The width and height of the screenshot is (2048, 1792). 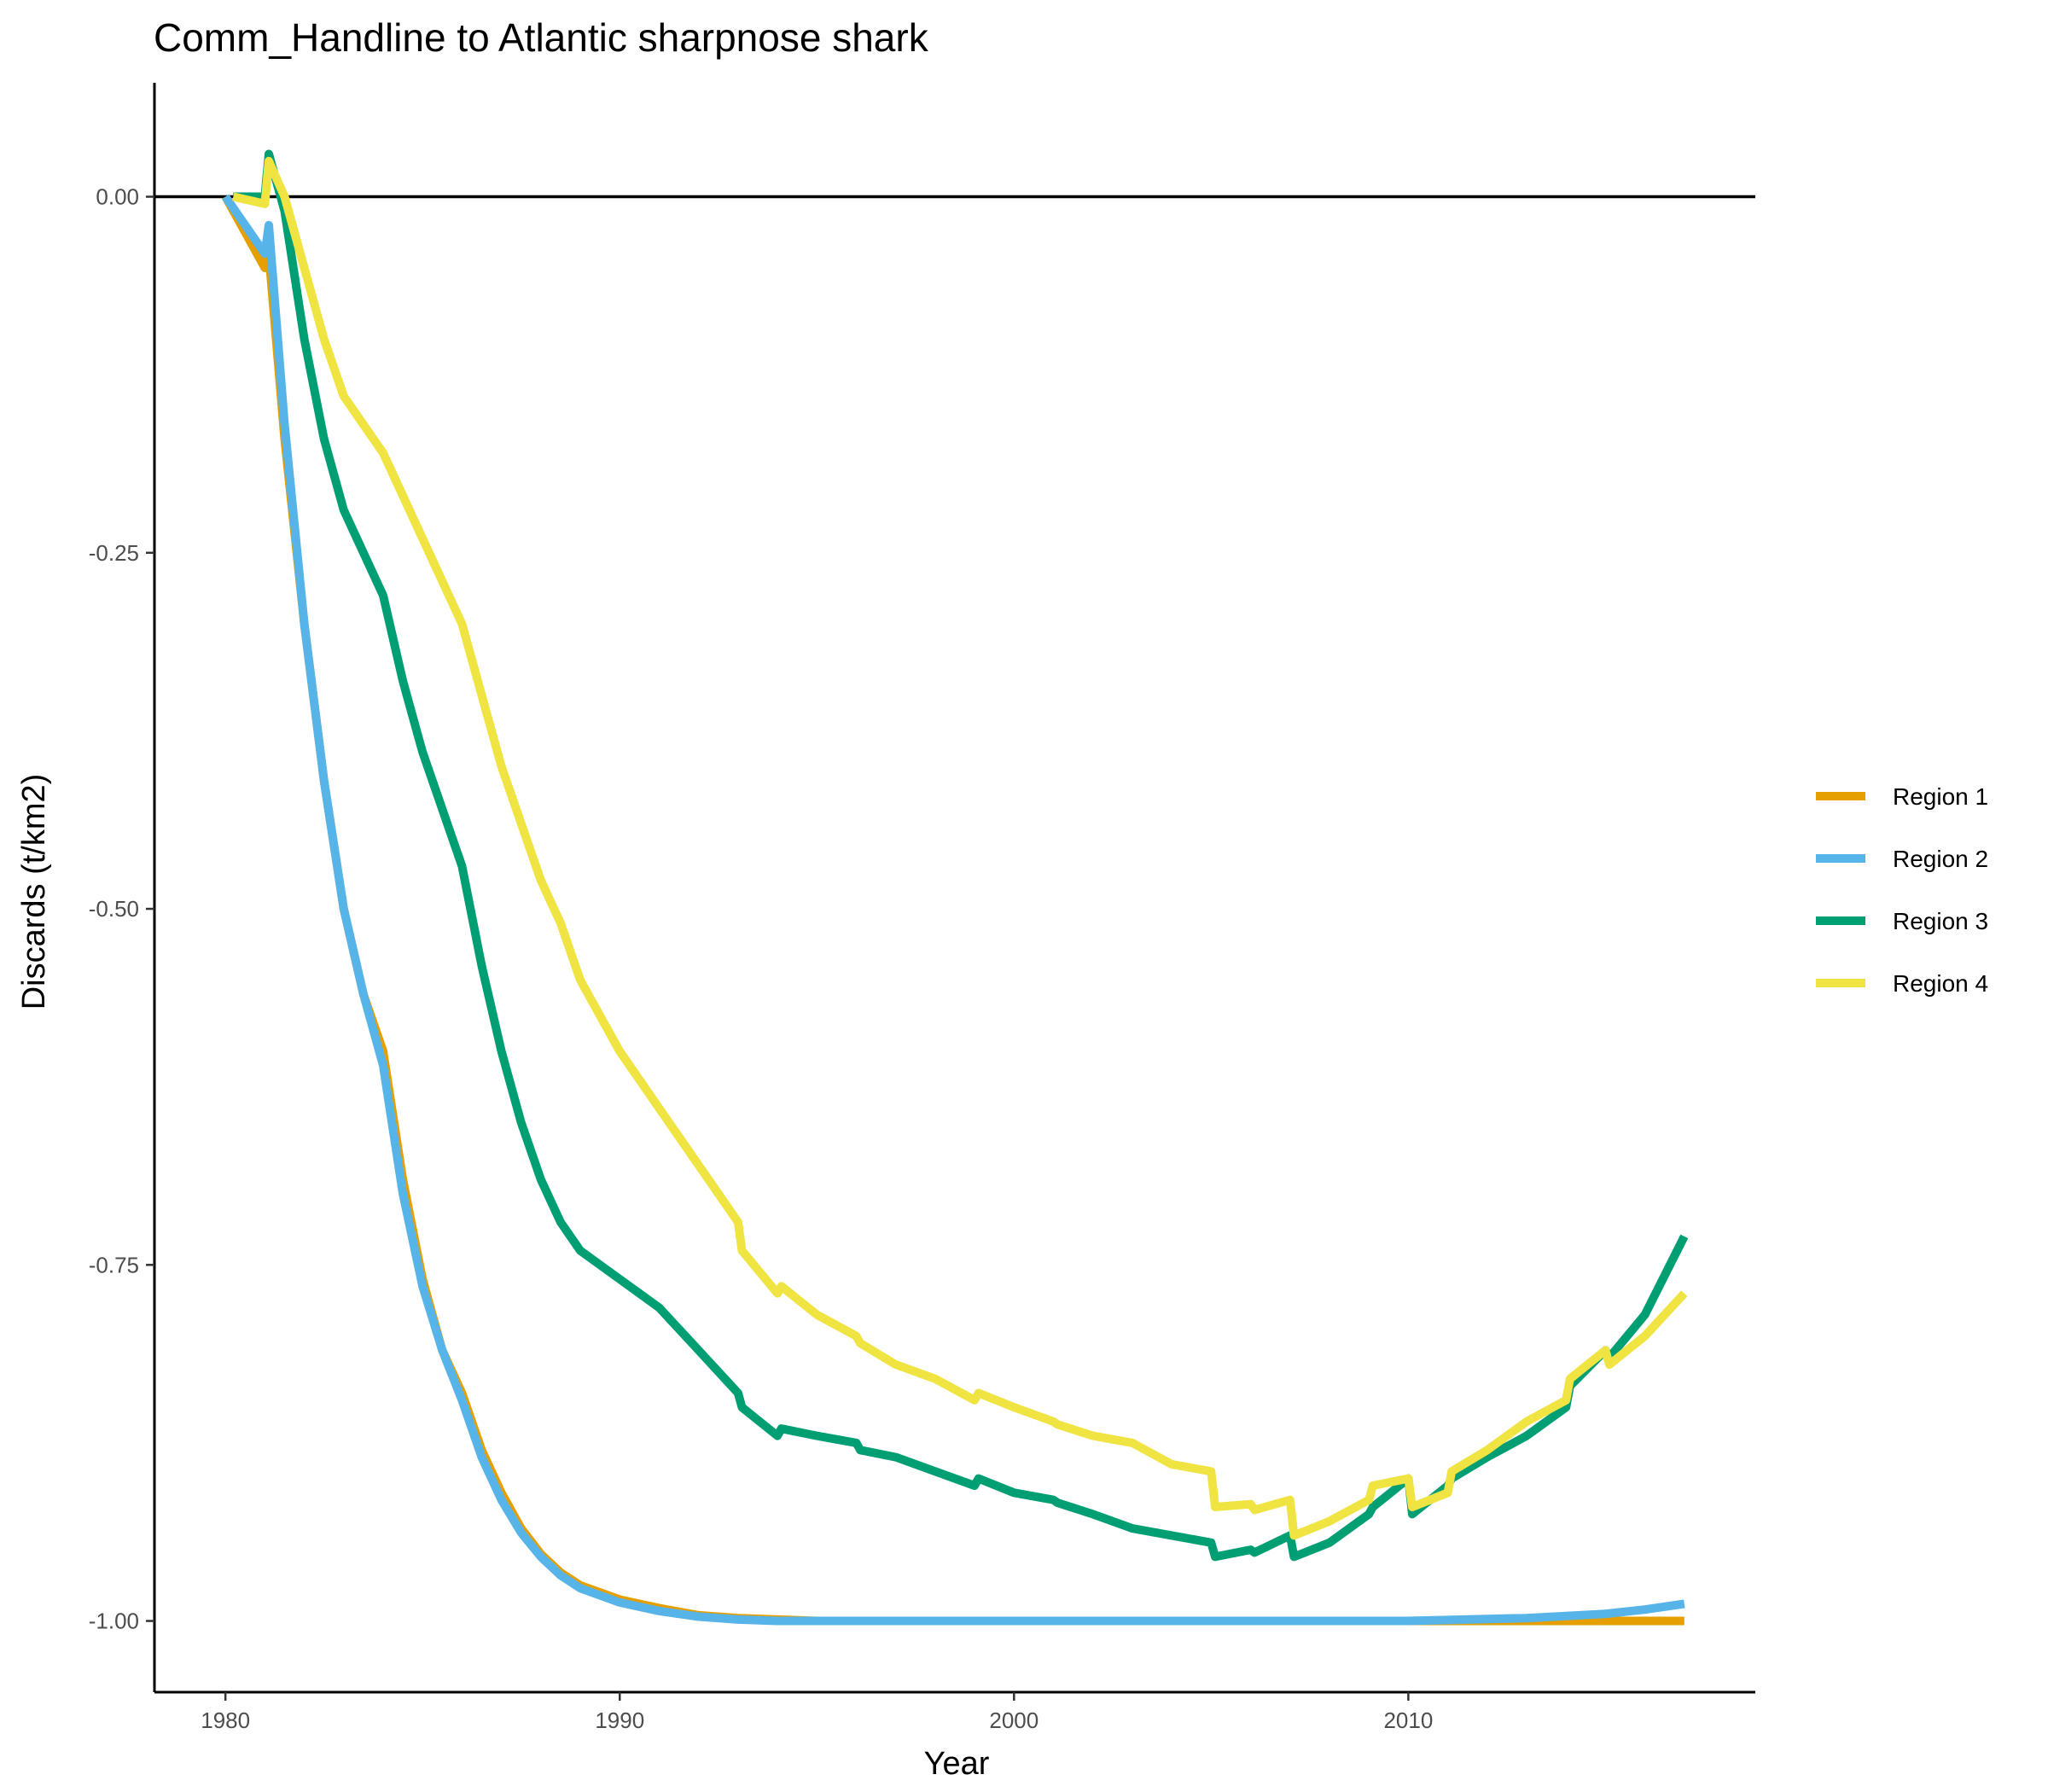 What do you see at coordinates (1941, 984) in the screenshot?
I see `legend-label-region-4: Region 4` at bounding box center [1941, 984].